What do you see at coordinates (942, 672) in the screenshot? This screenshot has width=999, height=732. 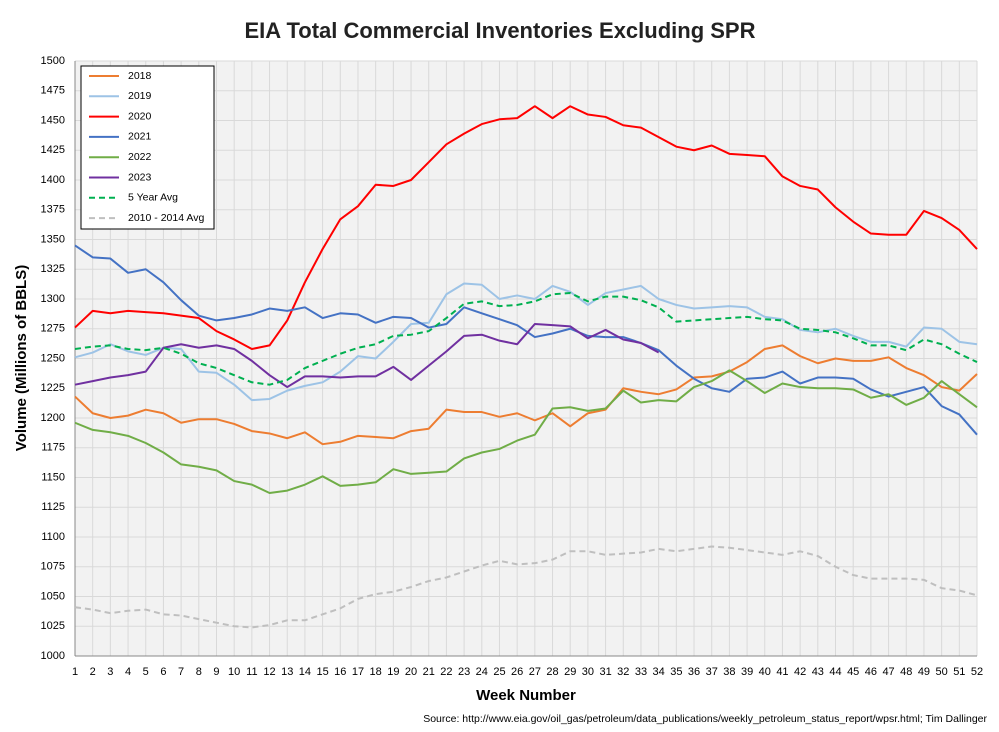 I see `x-tick-label: 50` at bounding box center [942, 672].